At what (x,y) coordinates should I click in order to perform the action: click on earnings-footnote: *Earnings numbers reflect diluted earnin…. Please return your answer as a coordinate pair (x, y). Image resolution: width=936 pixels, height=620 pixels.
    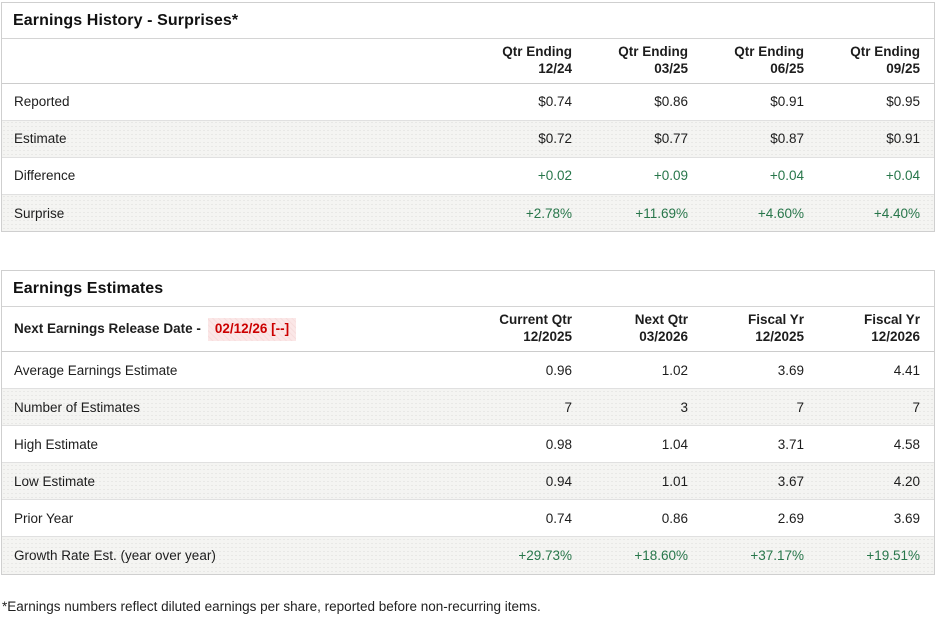
    Looking at the image, I should click on (271, 606).